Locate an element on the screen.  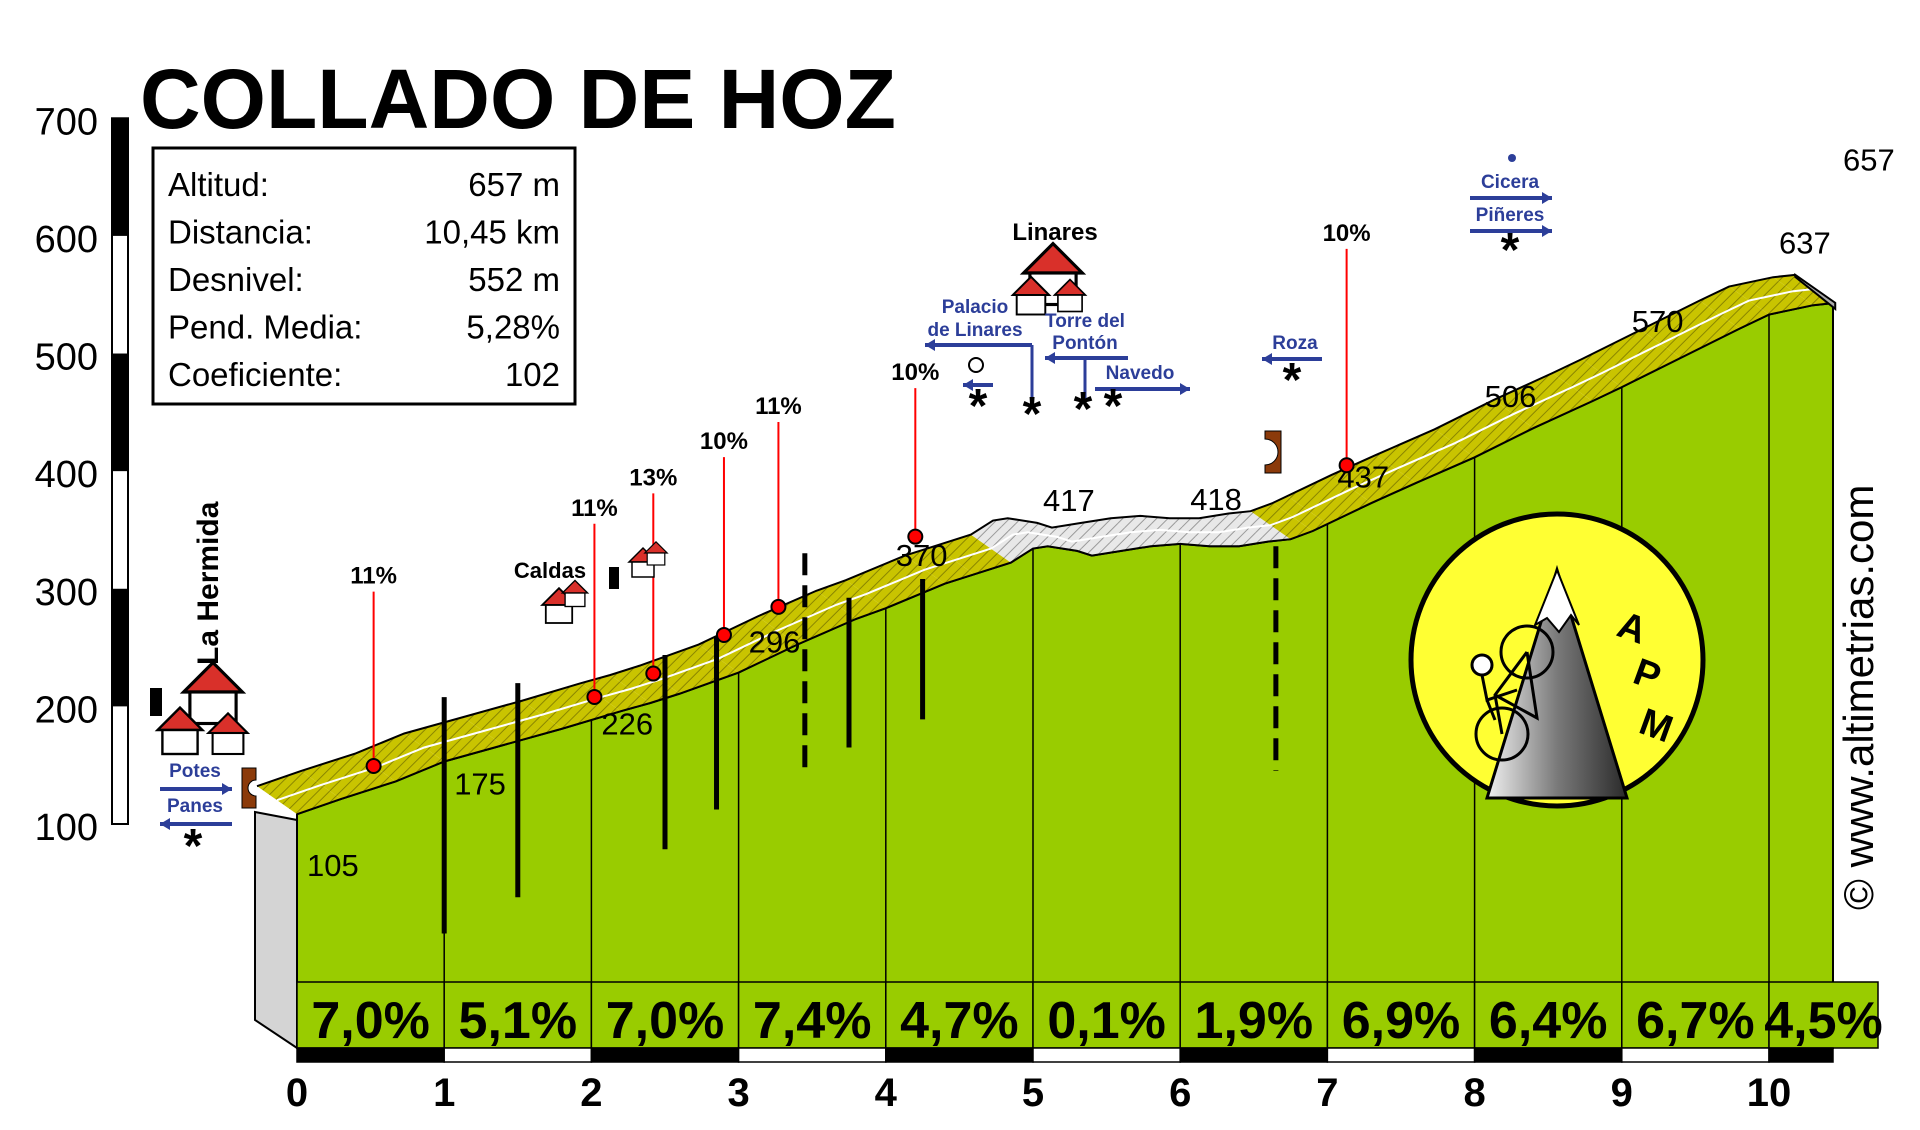
fountain-icon is located at coordinates (156, 702).